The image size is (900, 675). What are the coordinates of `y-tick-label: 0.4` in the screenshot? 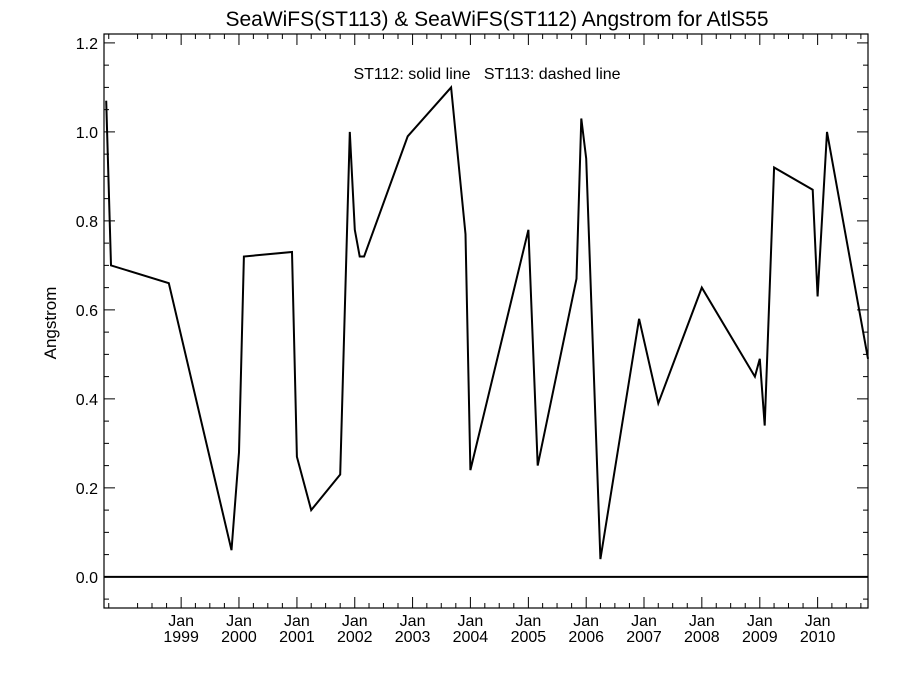 It's located at (87, 400).